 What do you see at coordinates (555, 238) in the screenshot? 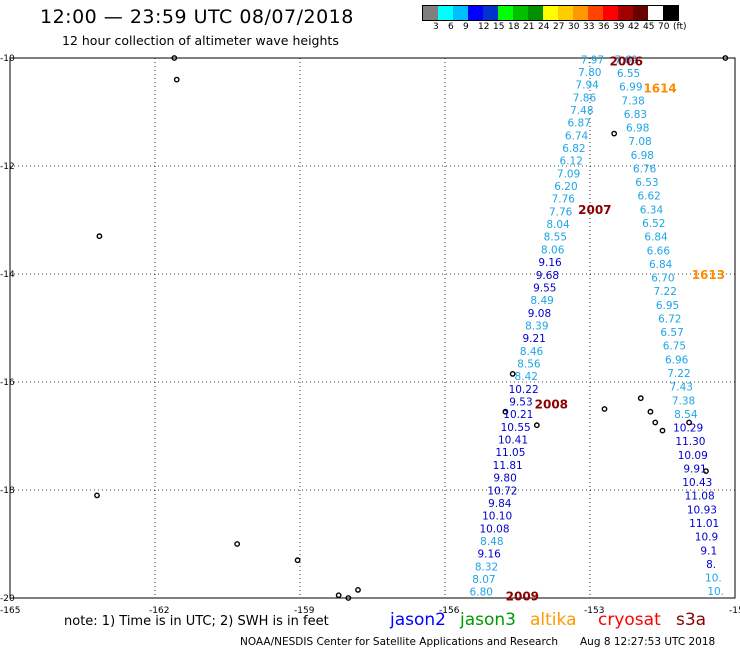
I see `wave-height-value: 8.55` at bounding box center [555, 238].